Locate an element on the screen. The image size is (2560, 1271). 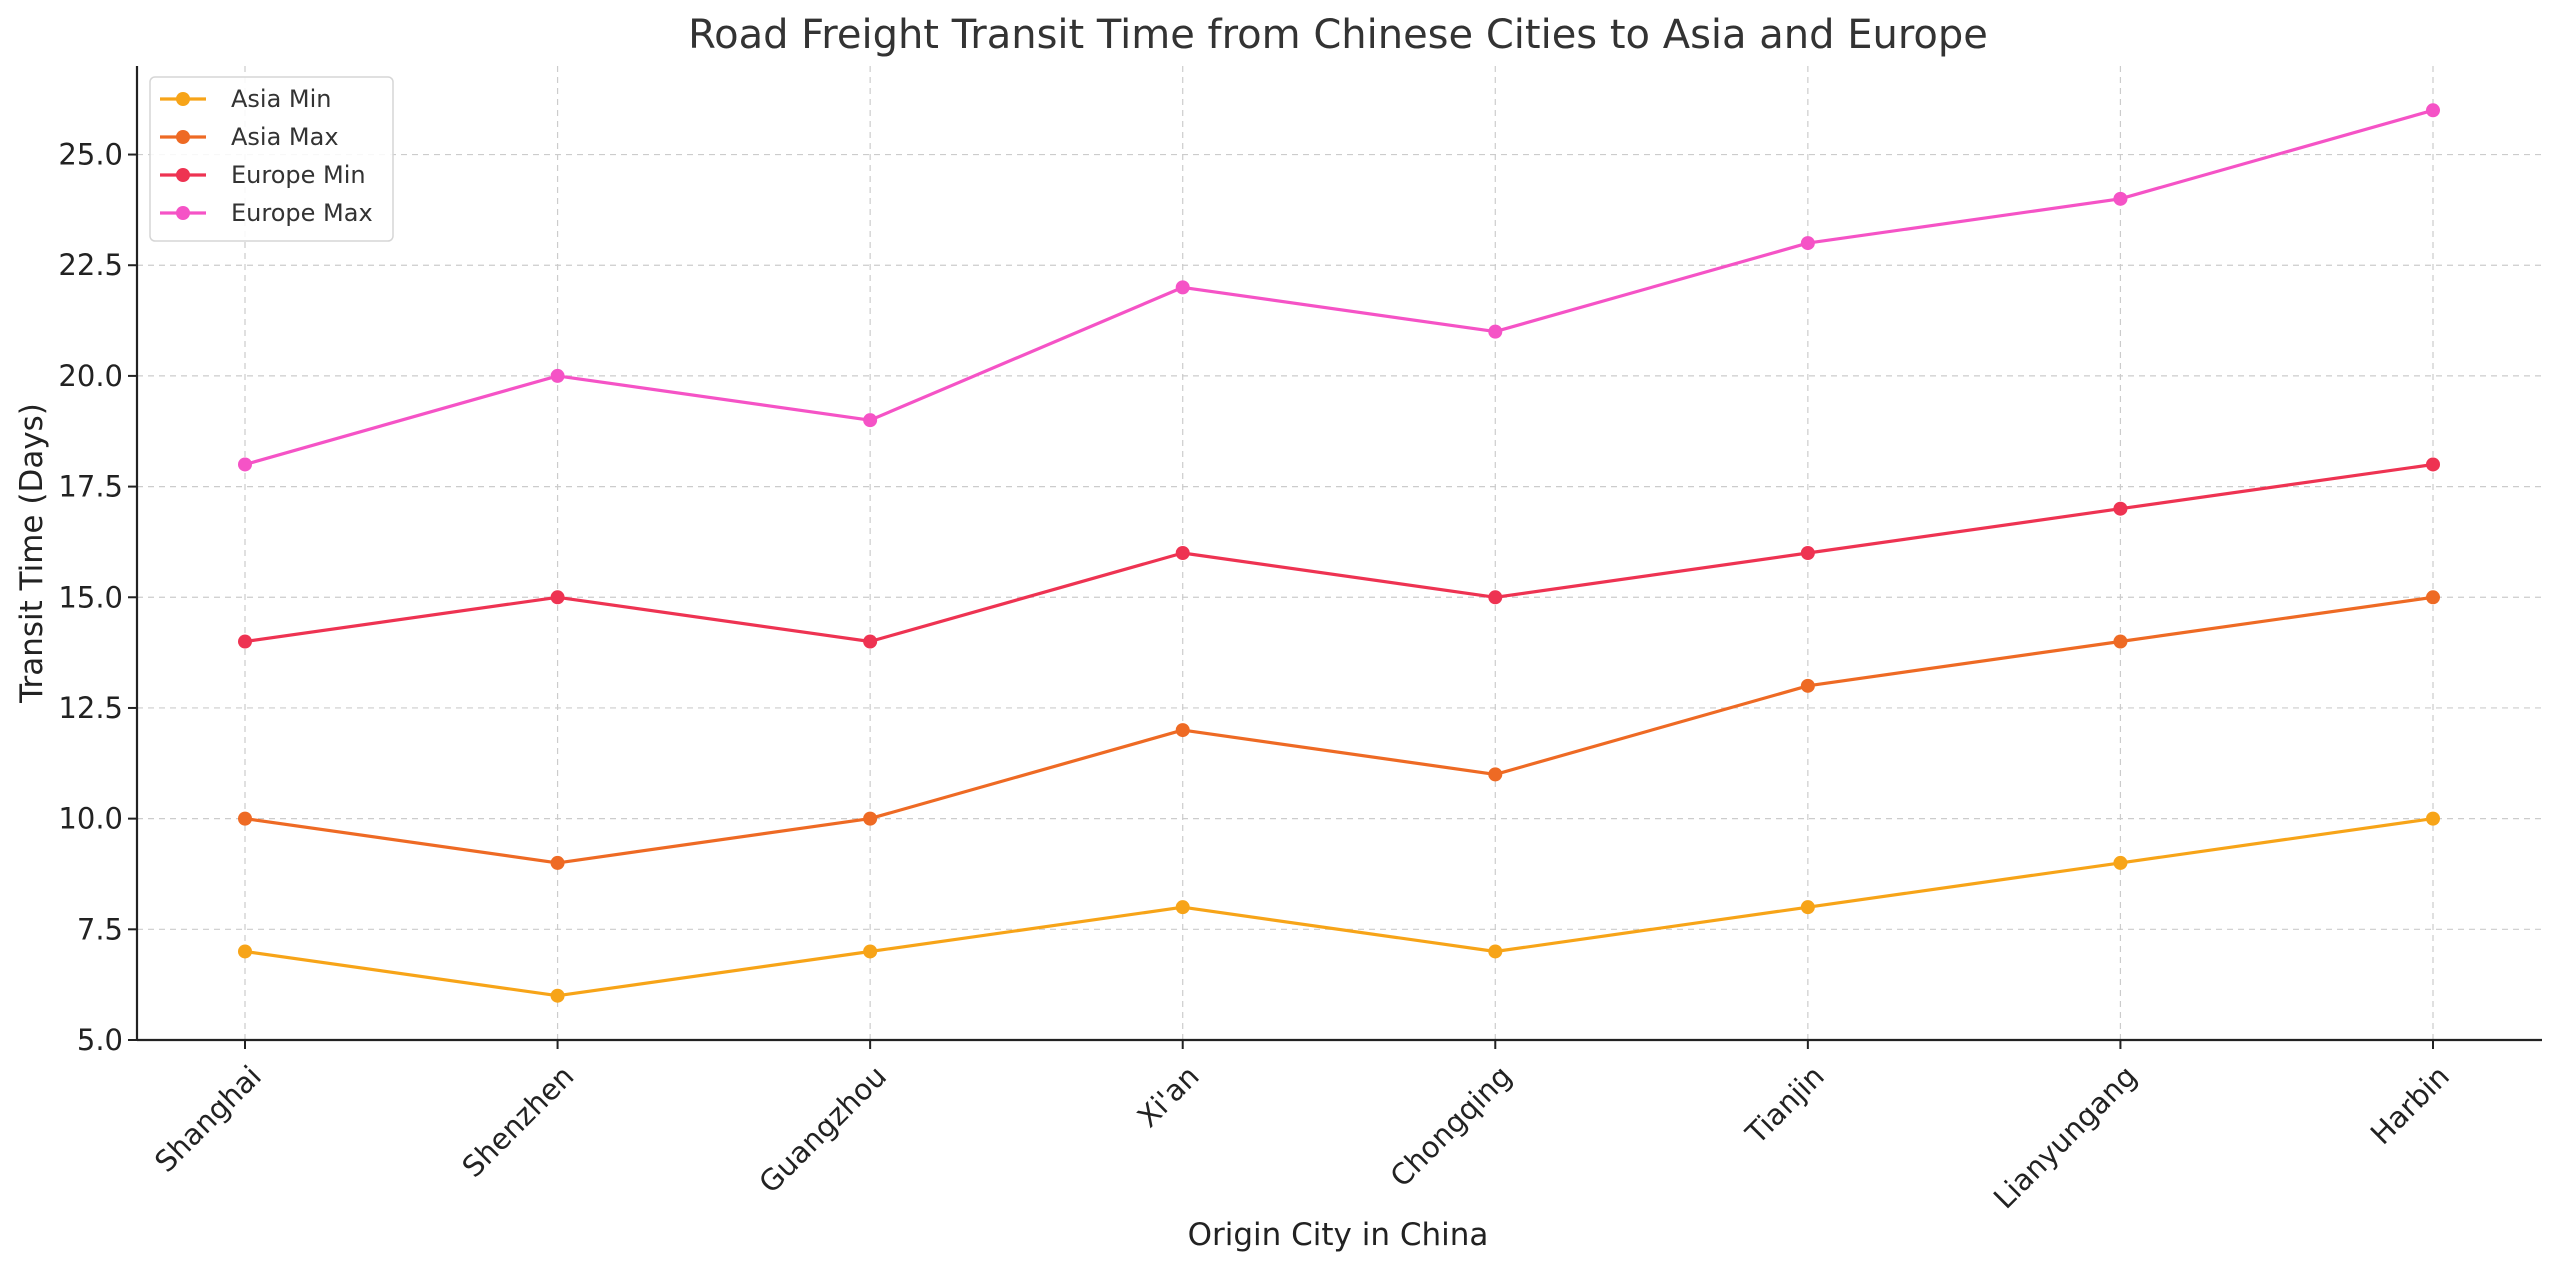
legend-item: Asia Max is located at coordinates (249, 137).